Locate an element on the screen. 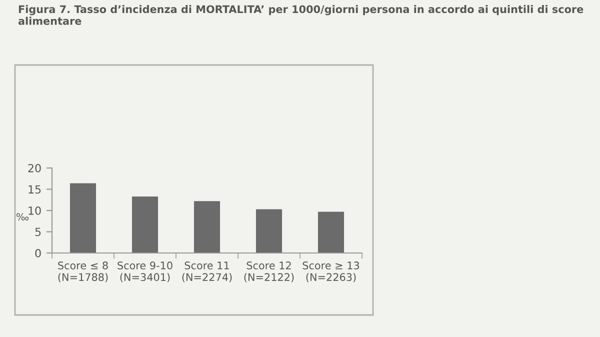 The image size is (600, 337). x-tick-label: Score ≥ 13 (N=2263) is located at coordinates (331, 272).